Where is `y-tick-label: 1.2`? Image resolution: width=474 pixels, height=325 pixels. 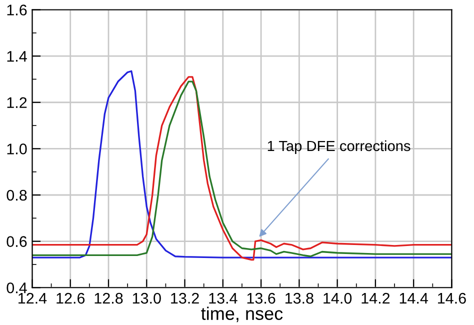
y-tick-label: 1.2 is located at coordinates (17, 102).